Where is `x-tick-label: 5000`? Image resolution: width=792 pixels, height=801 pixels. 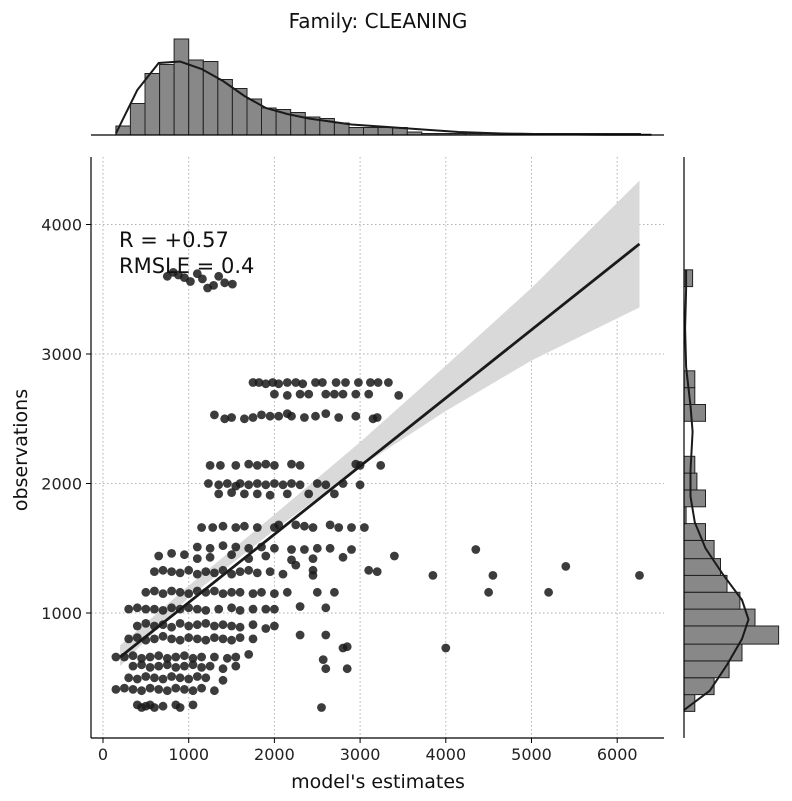
x-tick-label: 5000 is located at coordinates (531, 754).